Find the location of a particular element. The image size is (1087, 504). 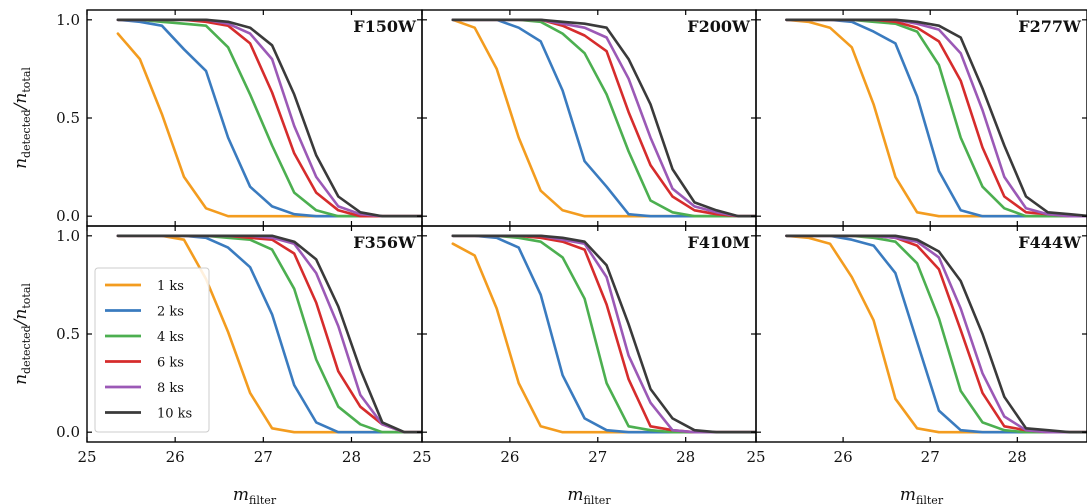

legend-entry: 10 ks is located at coordinates (174, 414).